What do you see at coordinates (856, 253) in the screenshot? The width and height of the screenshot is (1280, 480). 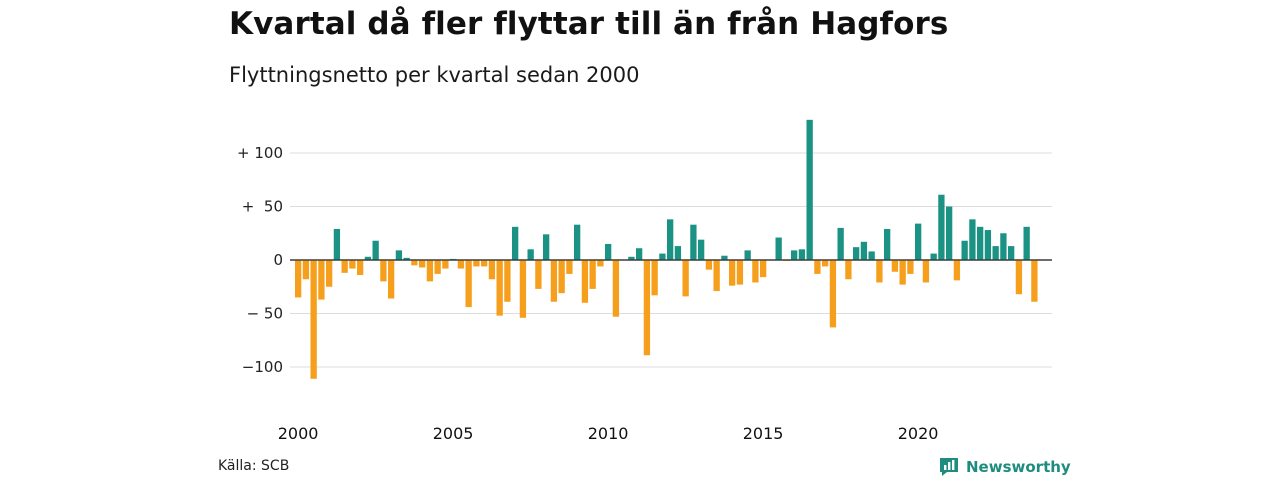 I see `bar-2018K1` at bounding box center [856, 253].